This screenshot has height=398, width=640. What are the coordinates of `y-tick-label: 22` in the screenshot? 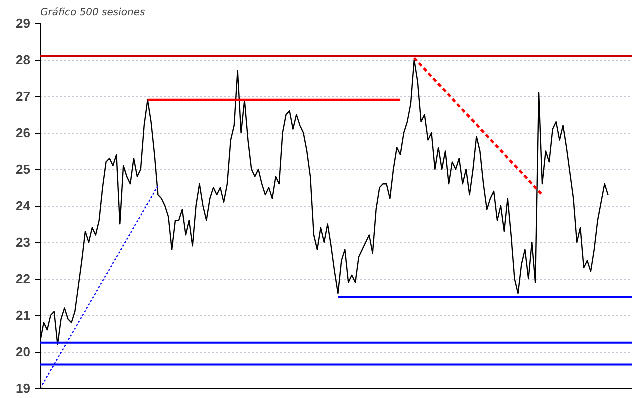 It's located at (23, 279).